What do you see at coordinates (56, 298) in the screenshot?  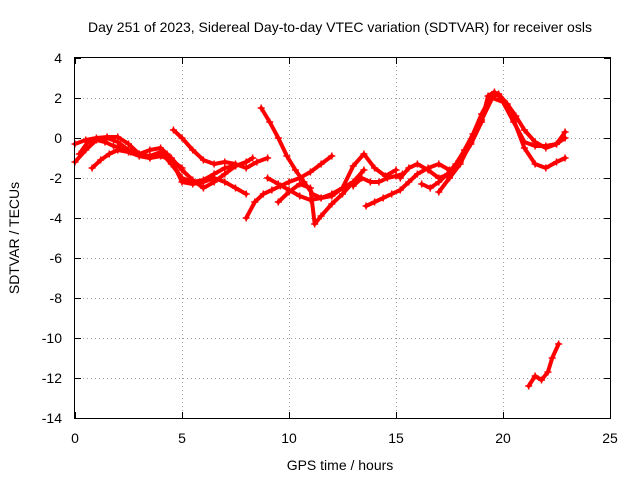 I see `y-tick-label: -8` at bounding box center [56, 298].